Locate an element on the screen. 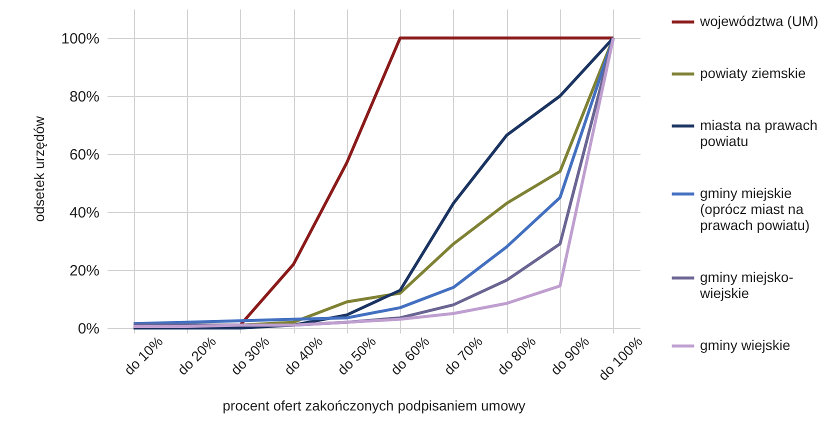  y-axis-title: odsetek urzędów is located at coordinates (39, 168).